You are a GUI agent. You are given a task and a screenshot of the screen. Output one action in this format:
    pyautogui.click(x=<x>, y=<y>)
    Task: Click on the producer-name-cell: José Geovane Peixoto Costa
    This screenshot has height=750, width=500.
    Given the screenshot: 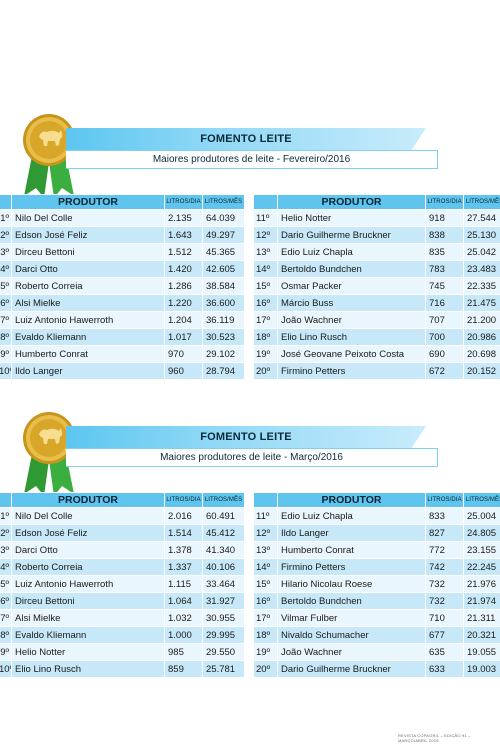 What is the action you would take?
    pyautogui.click(x=351, y=354)
    